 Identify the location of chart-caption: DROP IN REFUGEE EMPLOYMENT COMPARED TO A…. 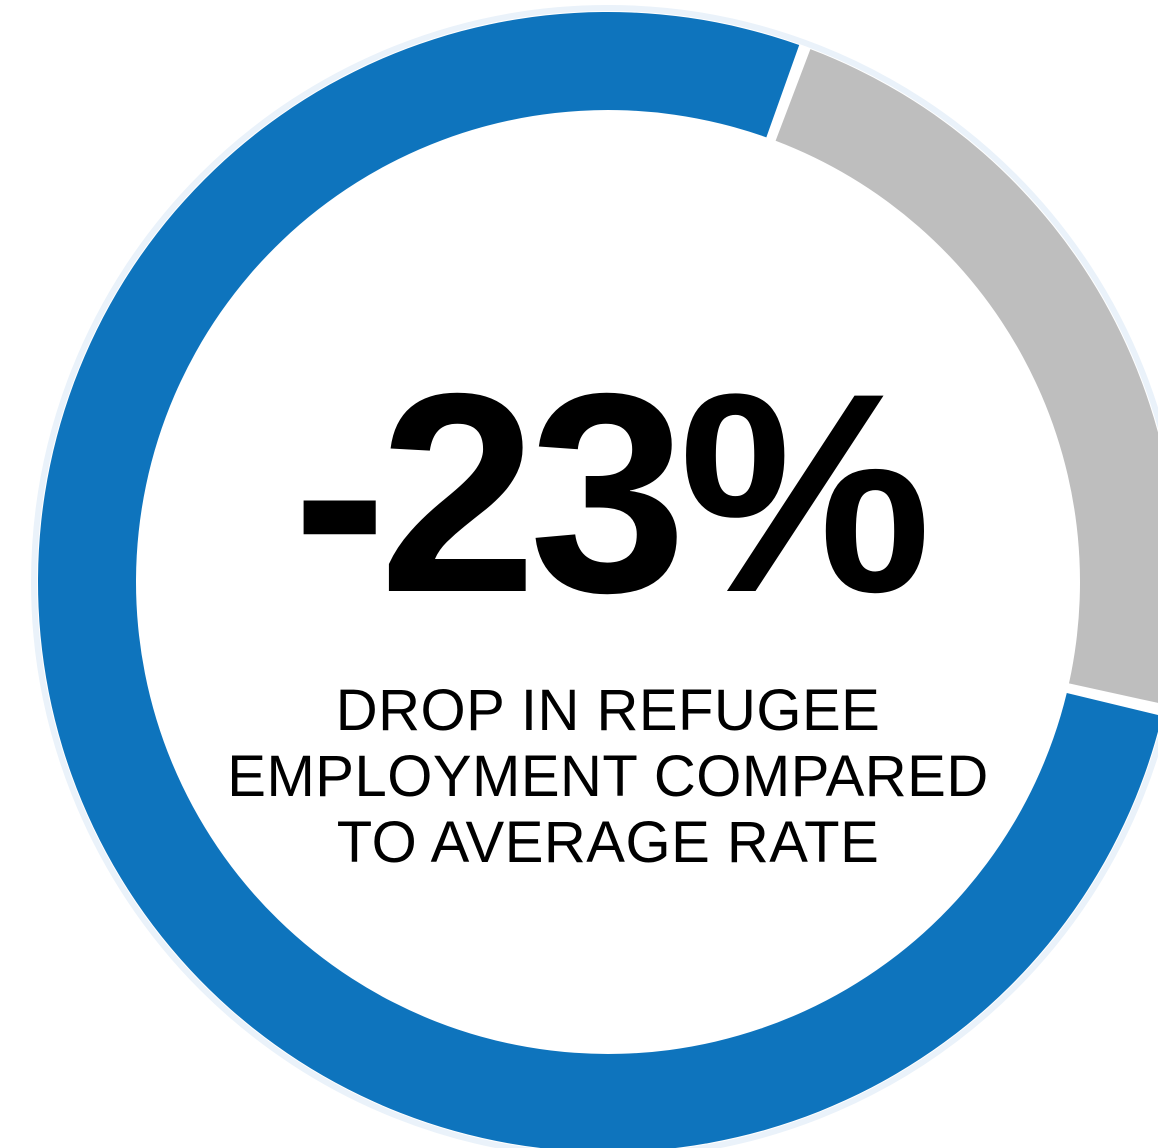
(607, 777).